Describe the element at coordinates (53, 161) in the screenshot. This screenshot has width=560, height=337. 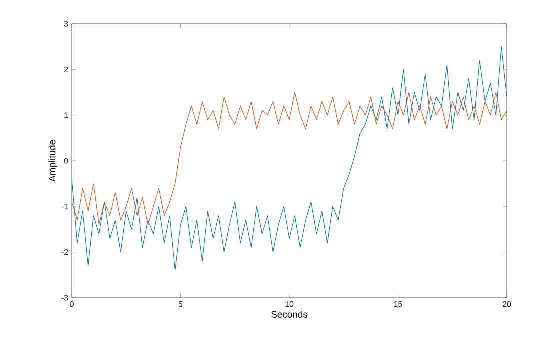
I see `y-axis-title: Amplitude` at that location.